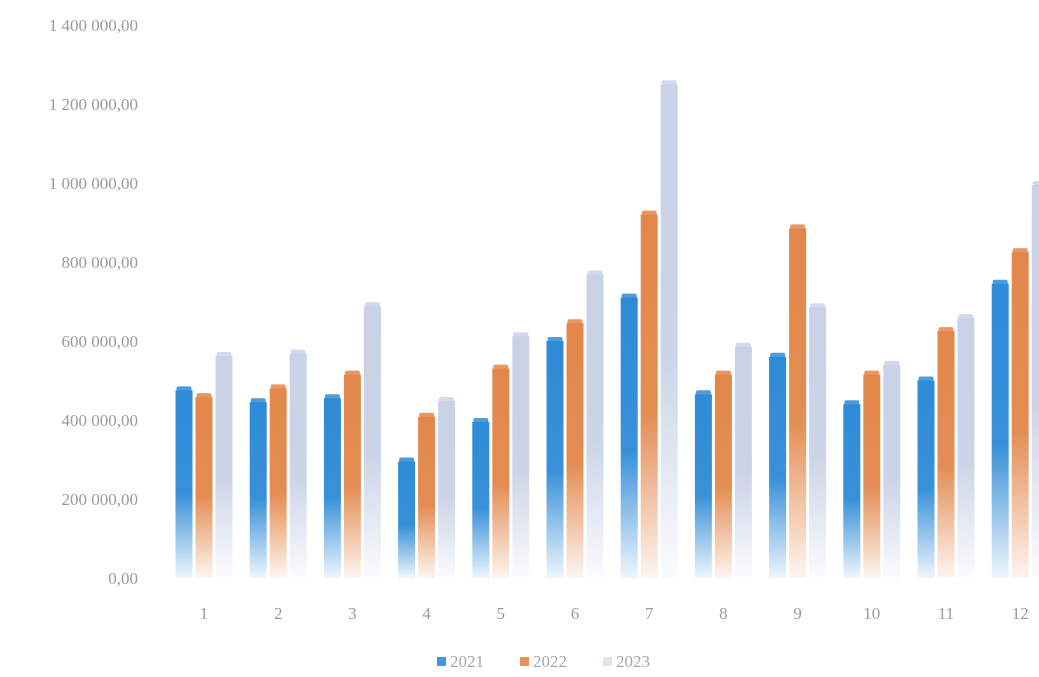 The width and height of the screenshot is (1039, 677). I want to click on legend: 2021 2022 2023, so click(543, 661).